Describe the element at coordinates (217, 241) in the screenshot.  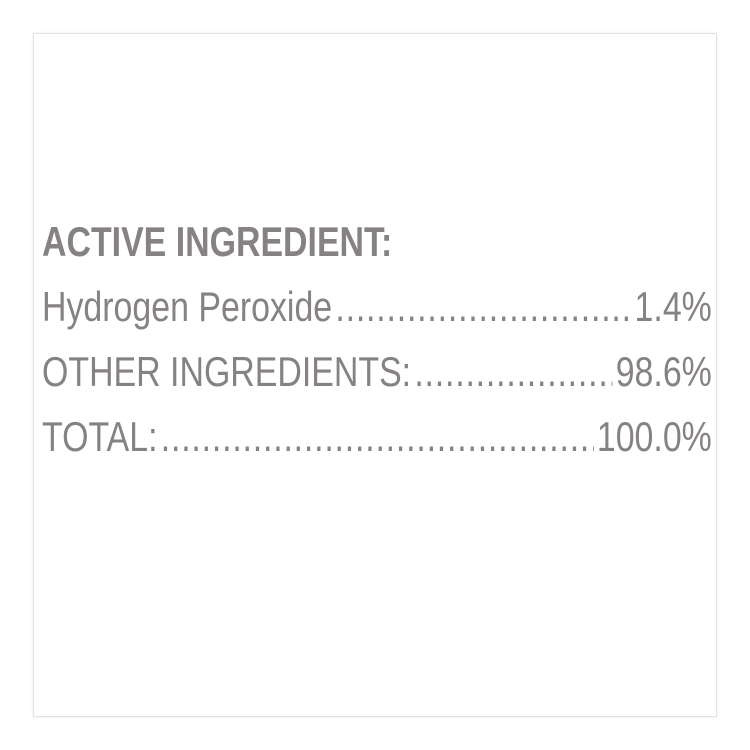
I see `active-ingredient-heading: ACTIVE INGREDIENT:` at that location.